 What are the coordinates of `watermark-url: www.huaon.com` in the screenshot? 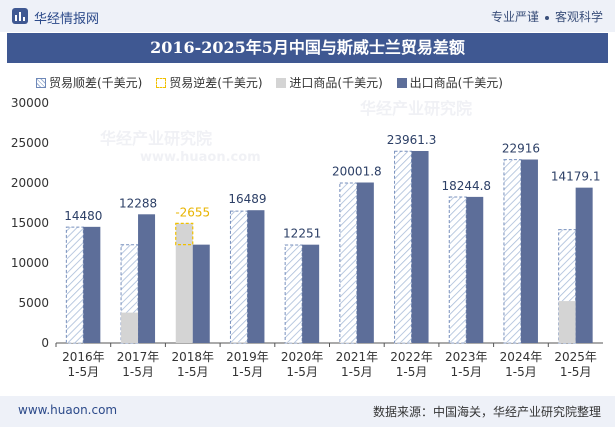 It's located at (200, 157).